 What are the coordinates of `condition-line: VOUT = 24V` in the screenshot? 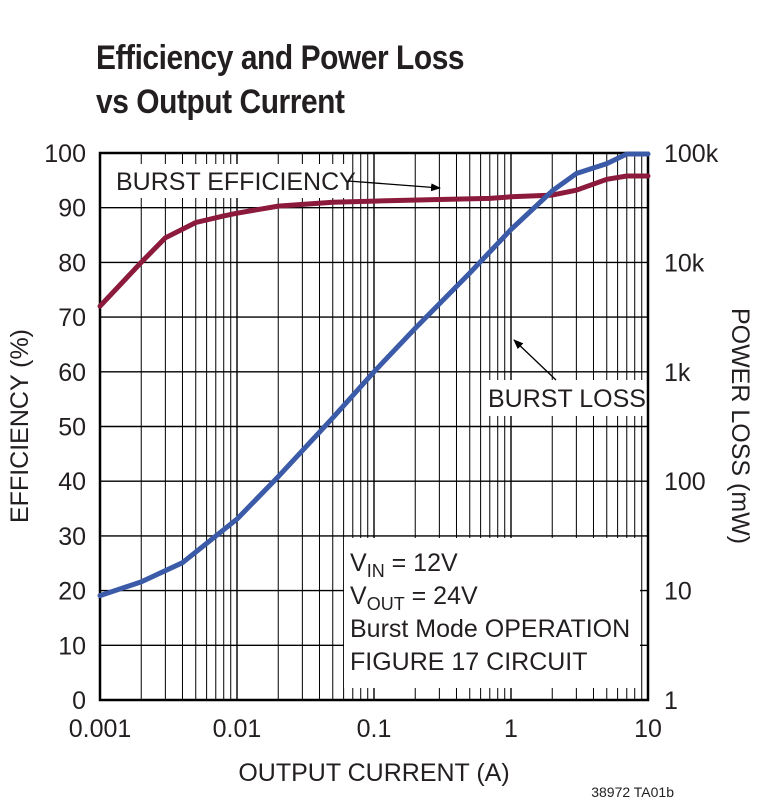 It's located at (414, 598).